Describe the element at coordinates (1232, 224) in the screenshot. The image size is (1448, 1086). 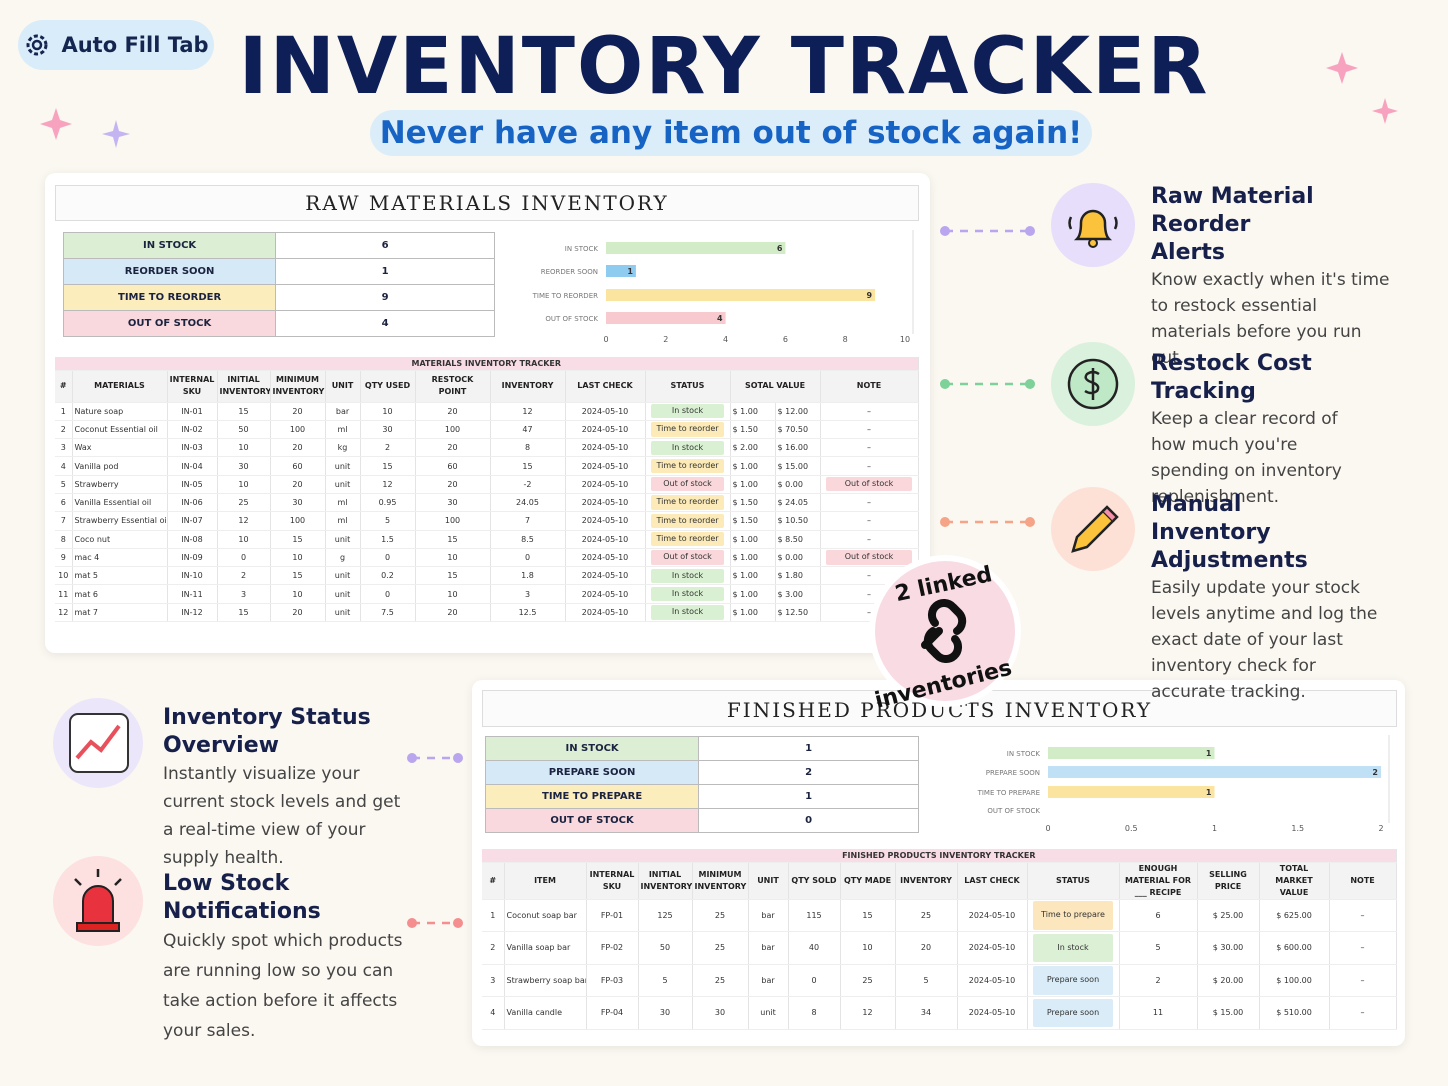
I see `feature-title: Raw Material Reorder Alerts` at that location.